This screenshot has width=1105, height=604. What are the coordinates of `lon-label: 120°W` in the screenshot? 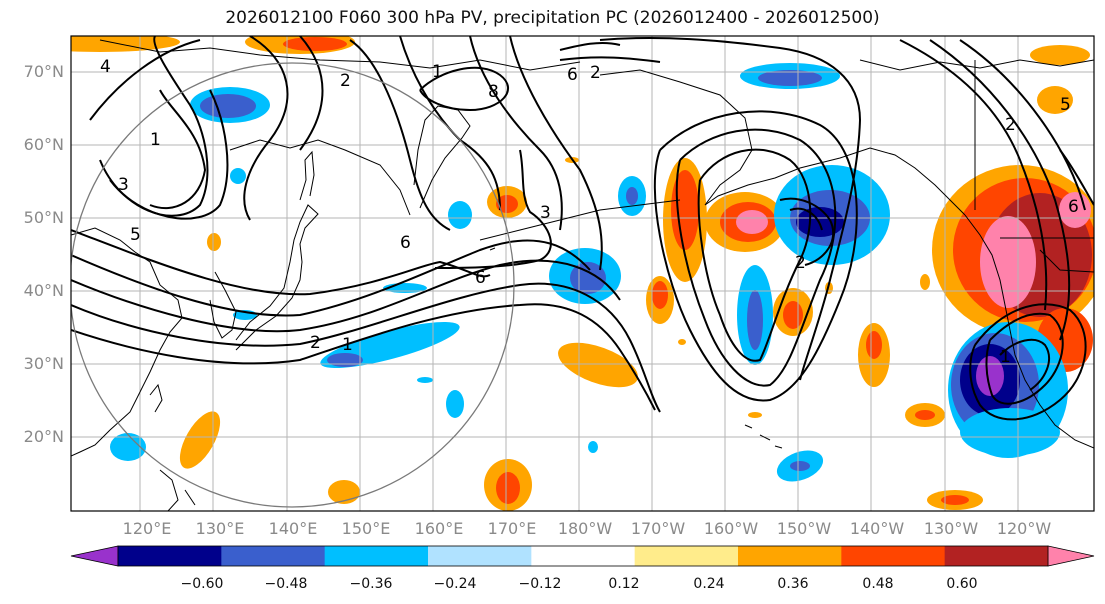 It's located at (1024, 528).